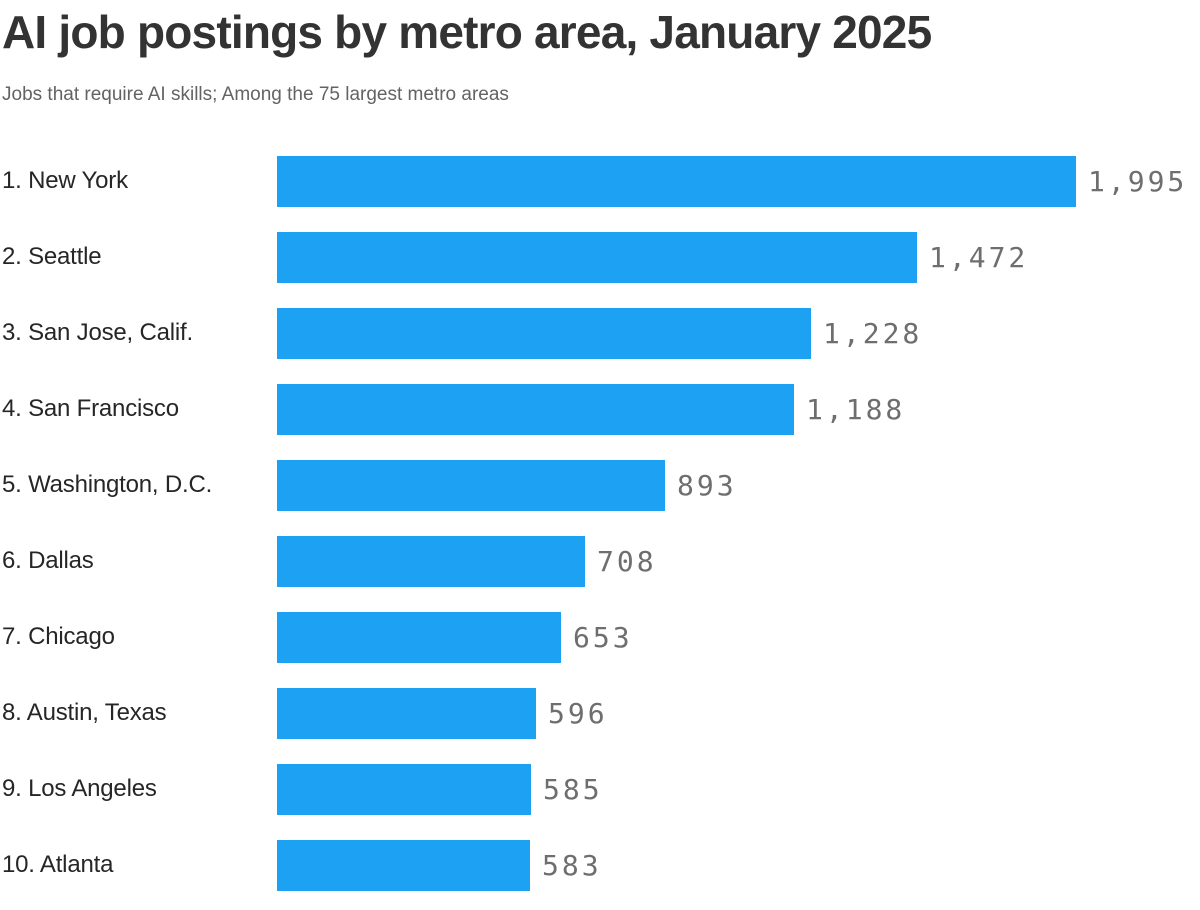 Image resolution: width=1200 pixels, height=910 pixels. What do you see at coordinates (90, 409) in the screenshot?
I see `category-label: 4. San Francisco` at bounding box center [90, 409].